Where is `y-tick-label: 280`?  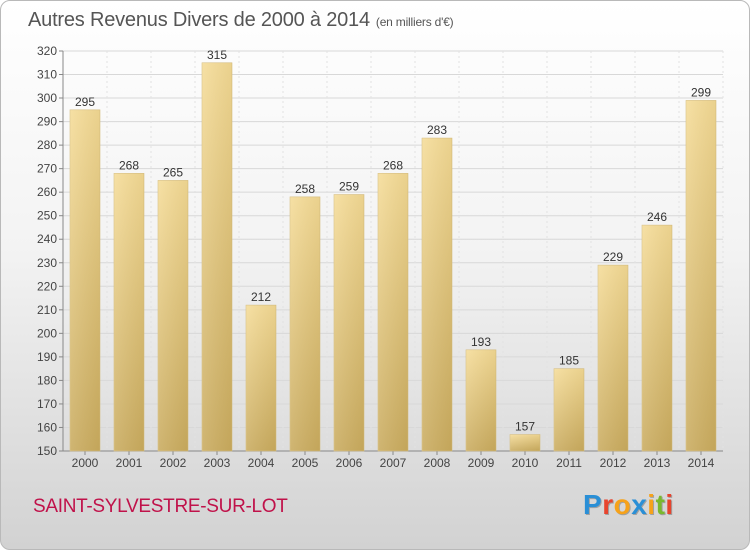 y-tick-label: 280 is located at coordinates (47, 145).